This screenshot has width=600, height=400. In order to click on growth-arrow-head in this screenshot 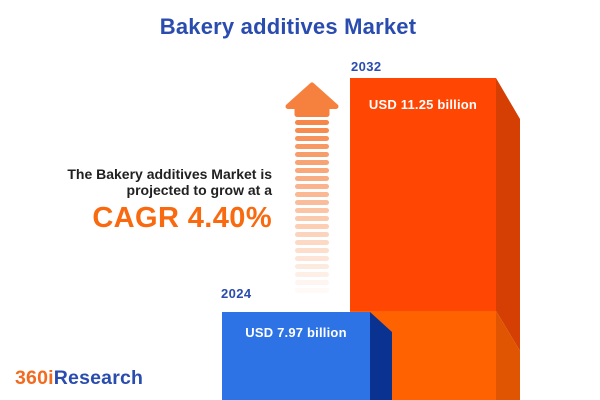, I will do `click(312, 99)`.